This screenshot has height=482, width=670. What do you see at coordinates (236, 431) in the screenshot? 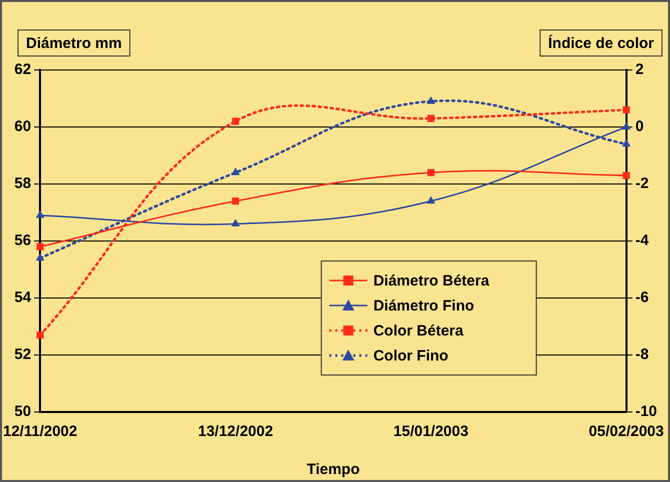
I see `x-tick-label: 13/12/2002` at bounding box center [236, 431].